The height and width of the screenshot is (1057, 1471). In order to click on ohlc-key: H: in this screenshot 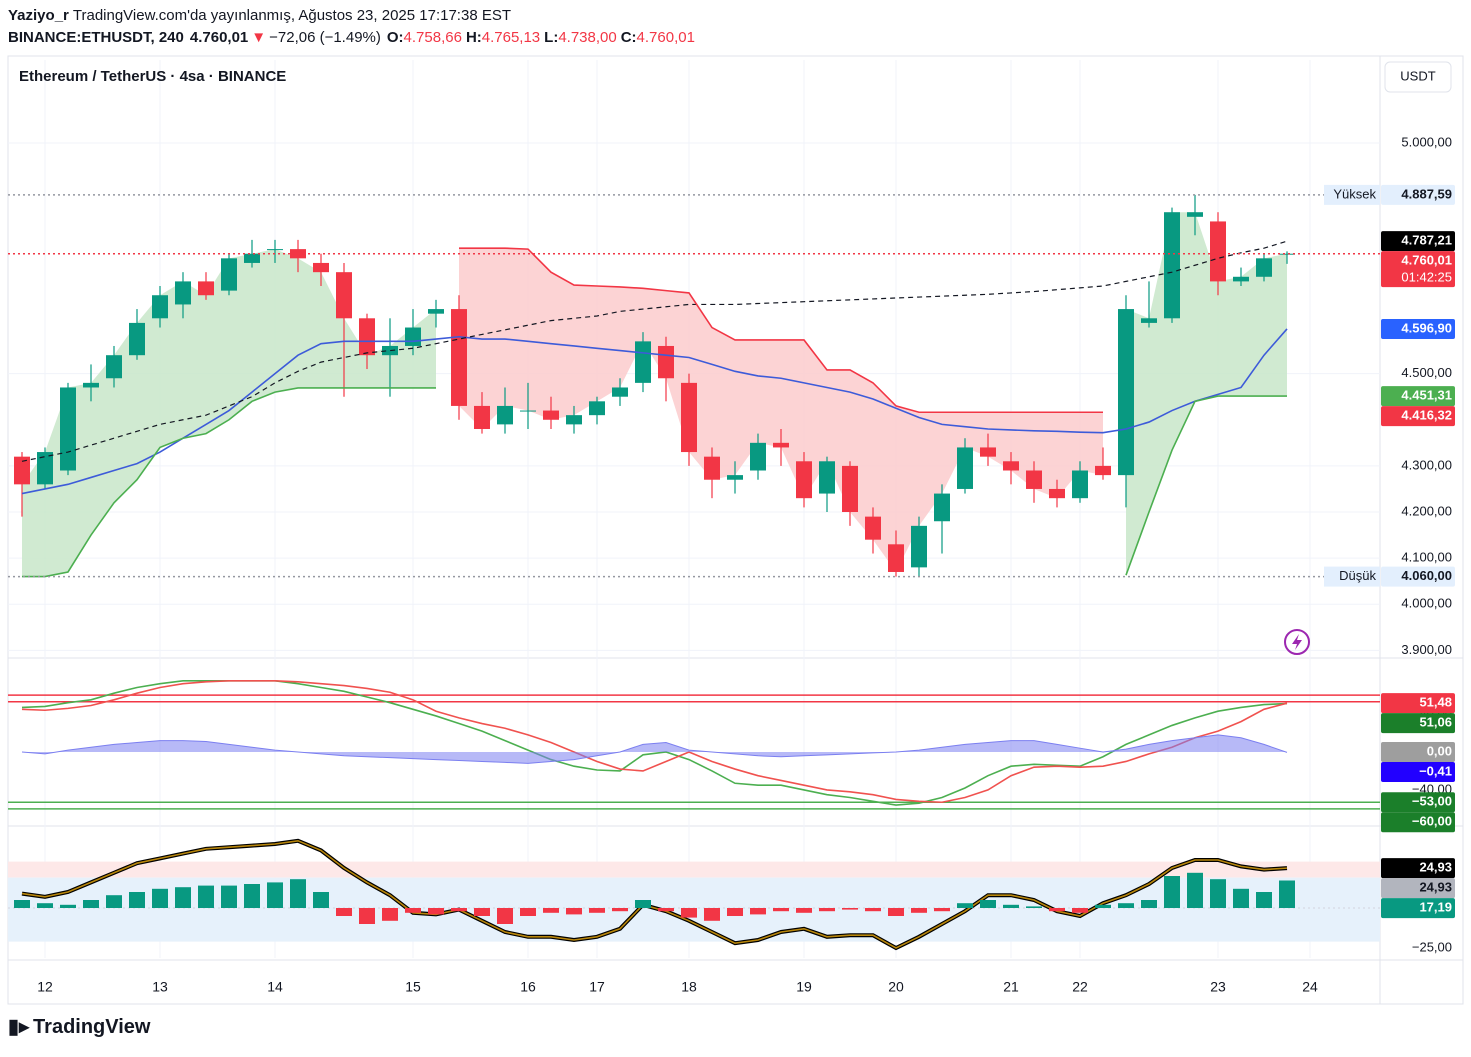, I will do `click(474, 37)`.